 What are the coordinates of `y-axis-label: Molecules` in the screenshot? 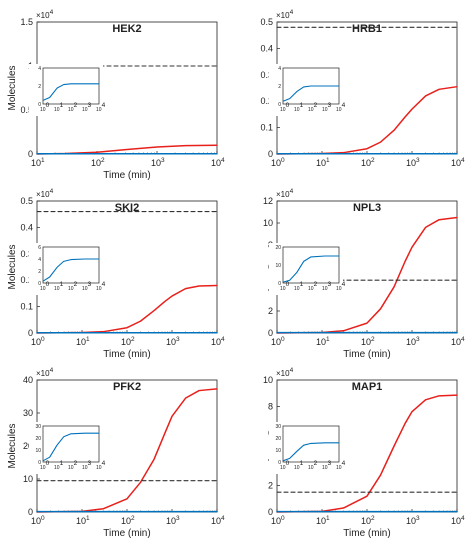 It's located at (12, 87).